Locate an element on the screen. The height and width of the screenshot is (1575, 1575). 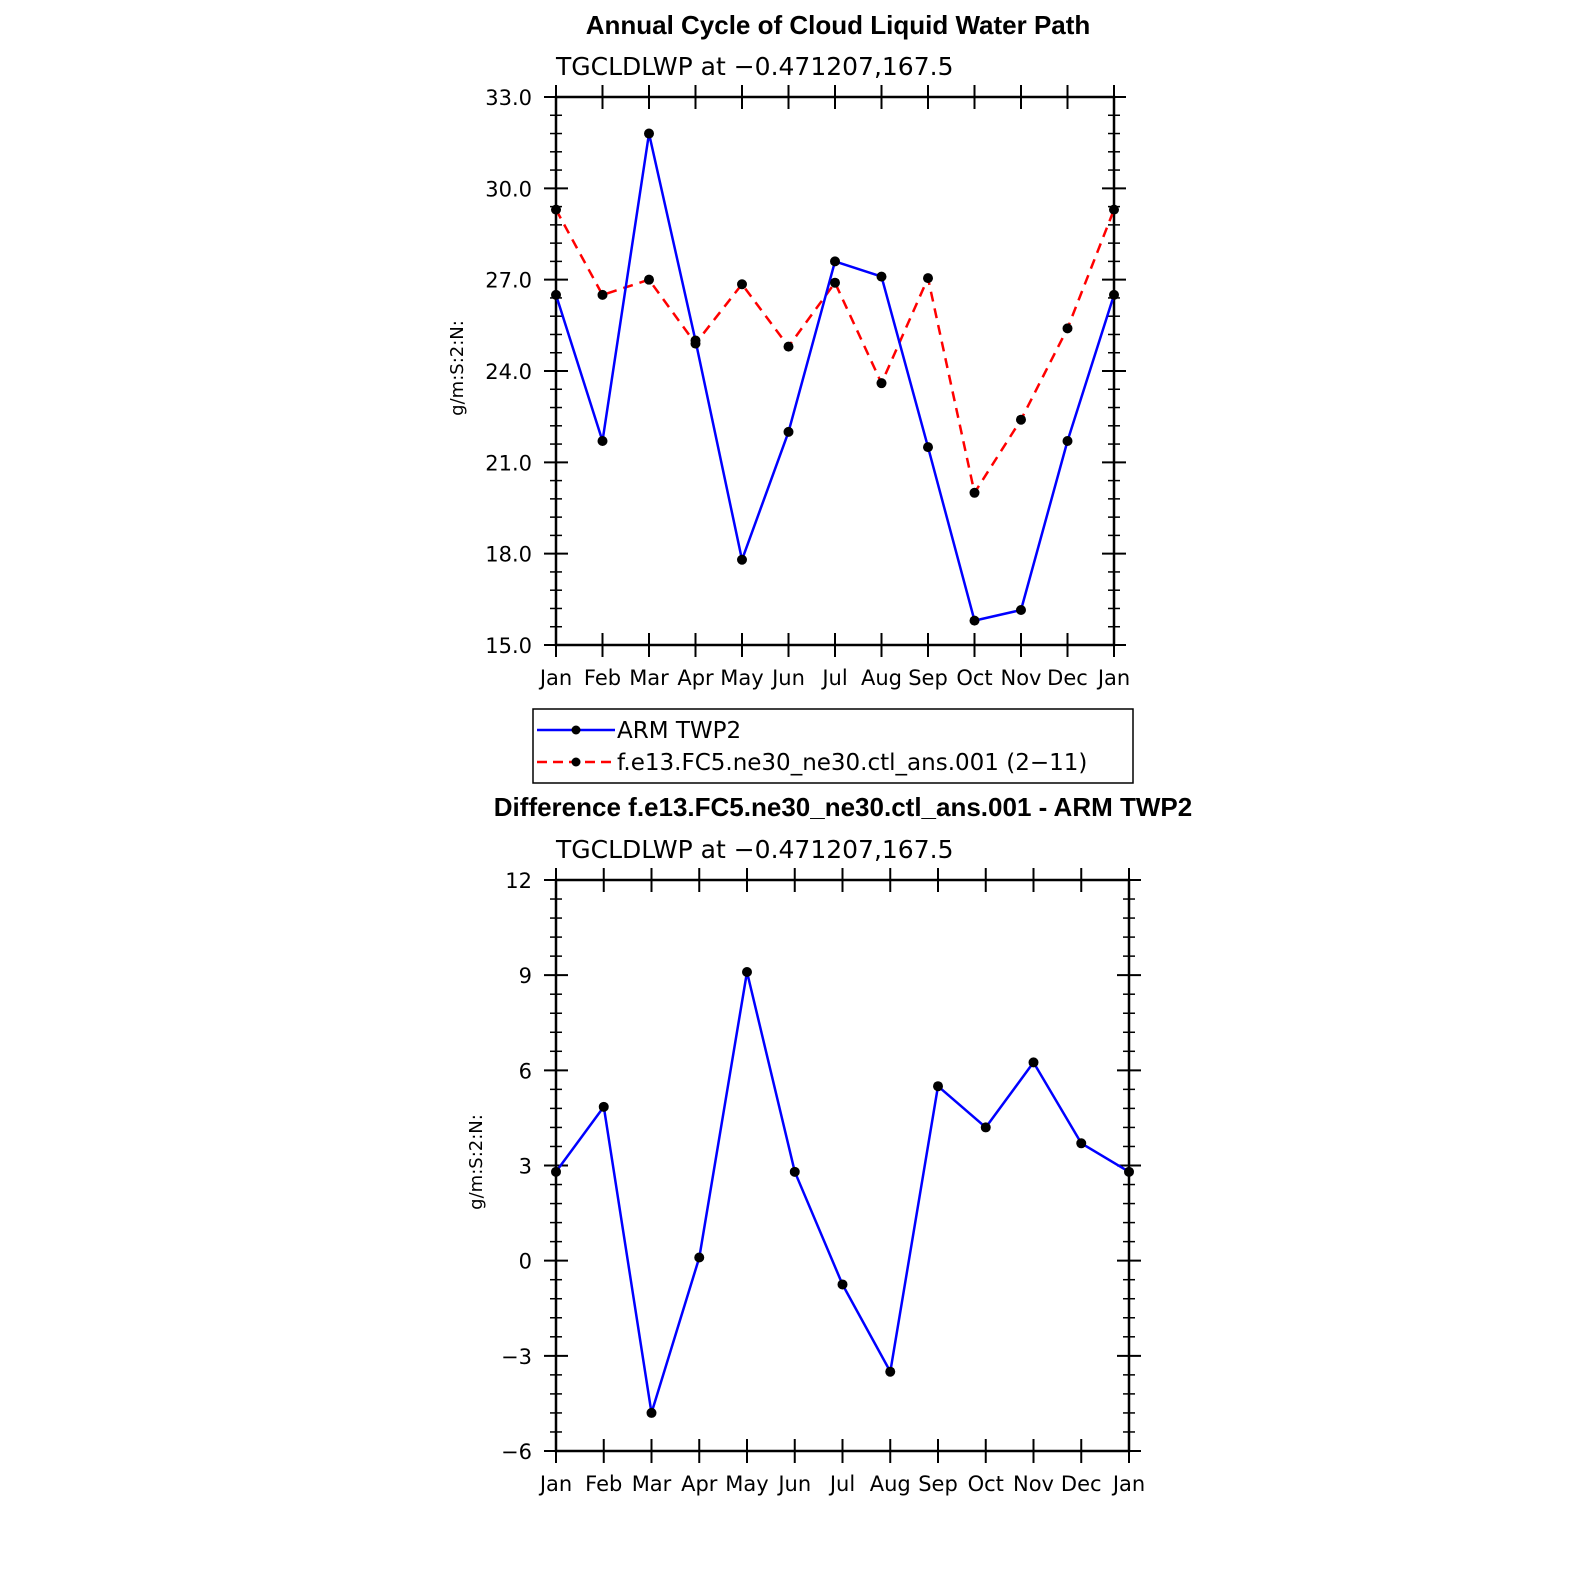
y-tick-label: 3 is located at coordinates (525, 1167).